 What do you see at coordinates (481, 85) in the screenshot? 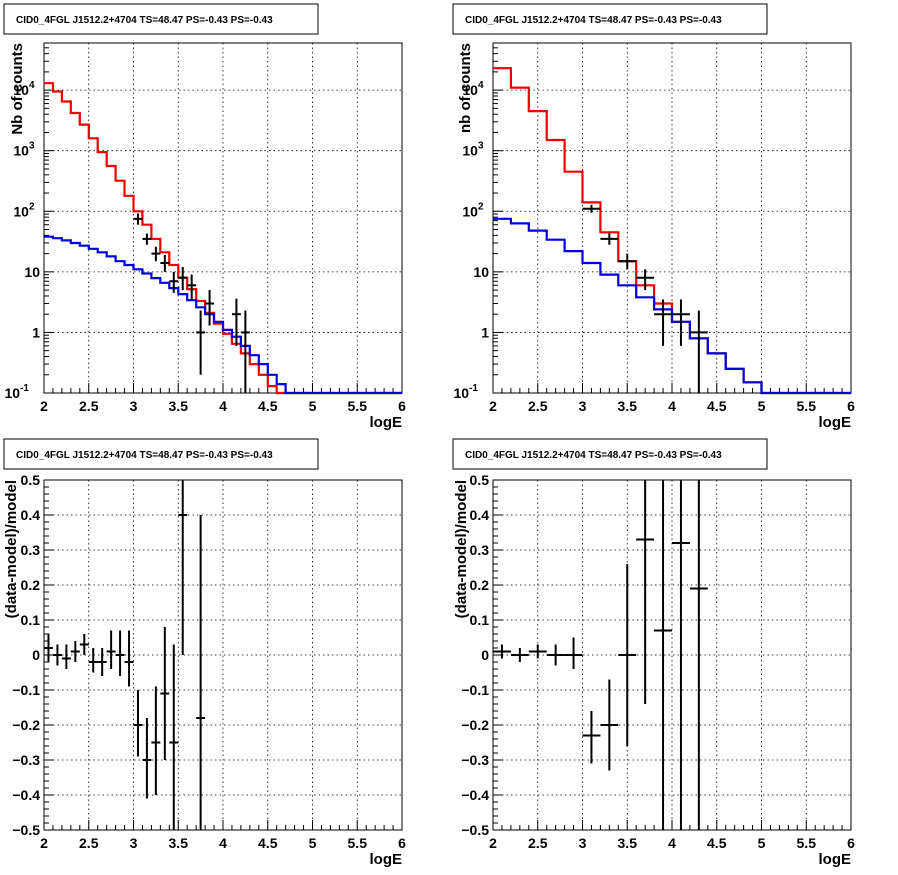
I see `y-tick-exponent: 4` at bounding box center [481, 85].